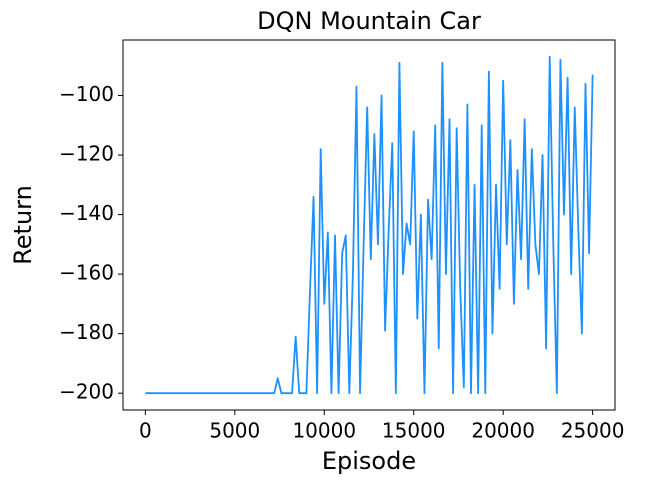  Describe the element at coordinates (86, 392) in the screenshot. I see `y-tick-label: −200` at that location.